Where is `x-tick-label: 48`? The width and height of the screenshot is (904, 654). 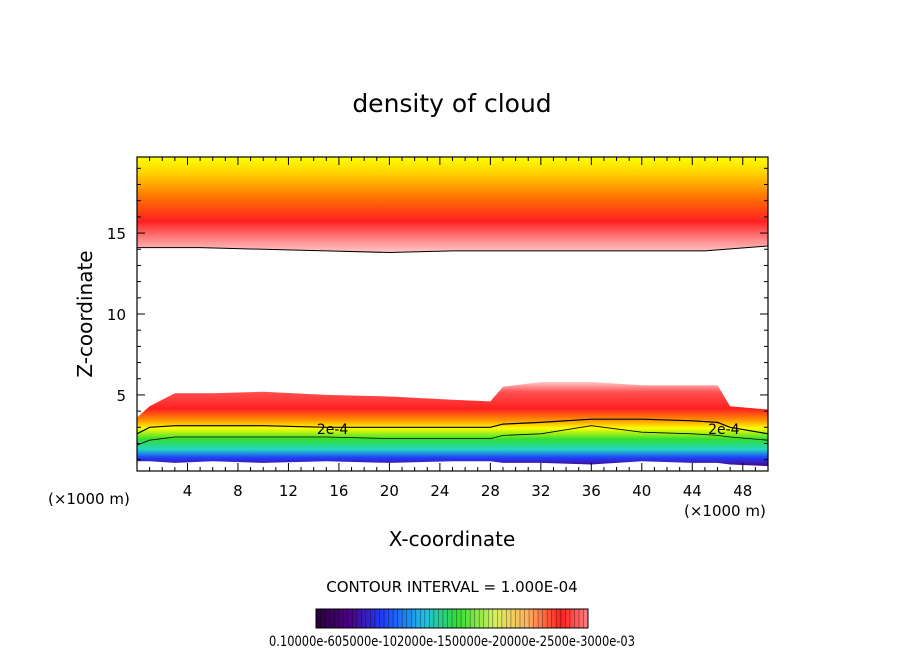 x-tick-label: 48 is located at coordinates (742, 491).